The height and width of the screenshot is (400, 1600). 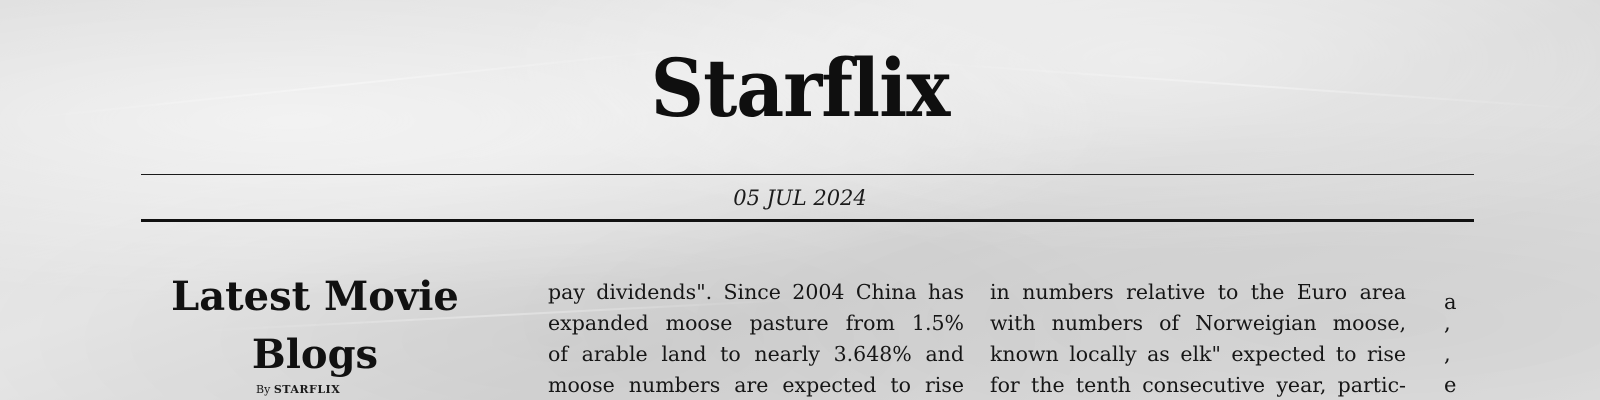 I want to click on masthead-rule-top, so click(x=807, y=174).